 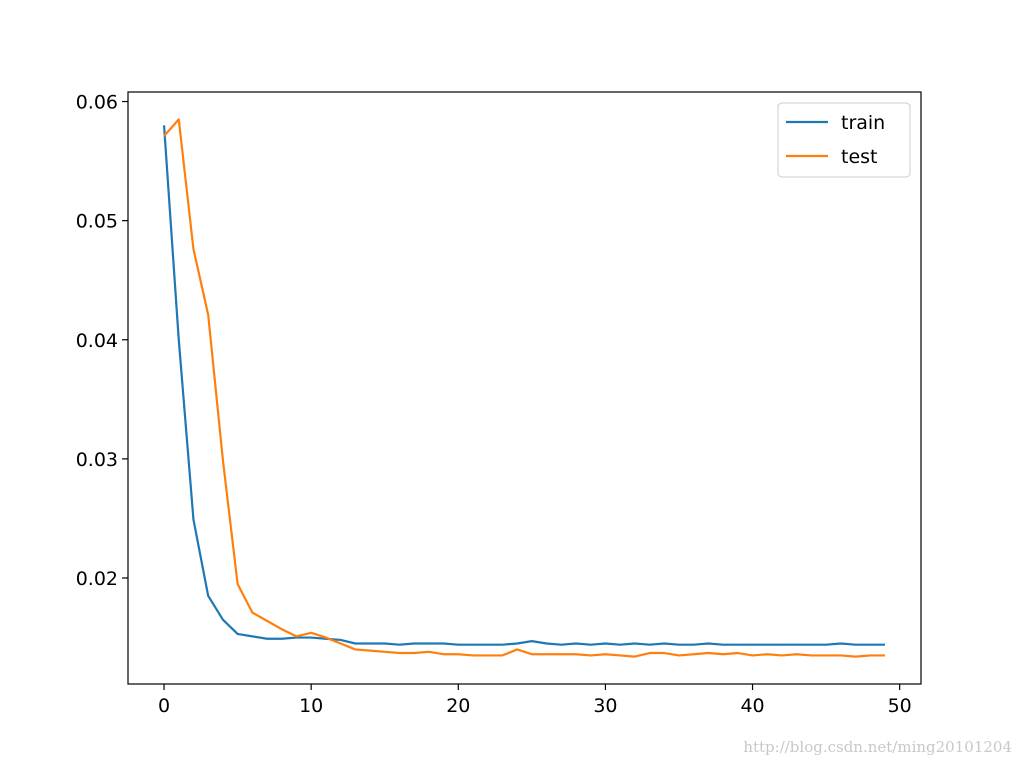 What do you see at coordinates (97, 460) in the screenshot?
I see `y-tick-label: 0.03` at bounding box center [97, 460].